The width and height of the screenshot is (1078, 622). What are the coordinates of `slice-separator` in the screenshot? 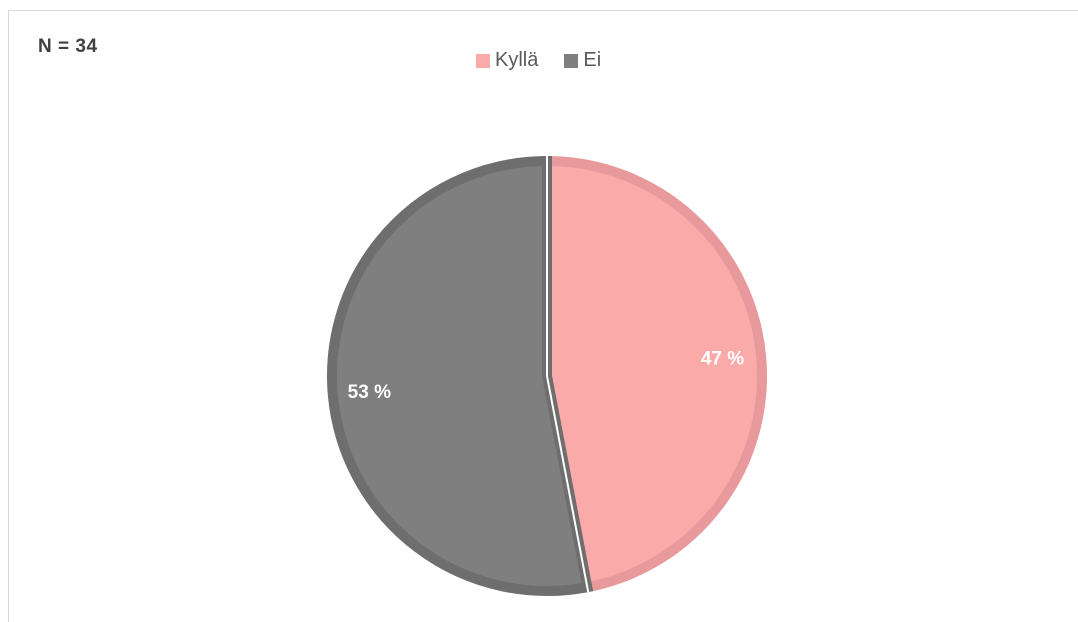 It's located at (568, 484).